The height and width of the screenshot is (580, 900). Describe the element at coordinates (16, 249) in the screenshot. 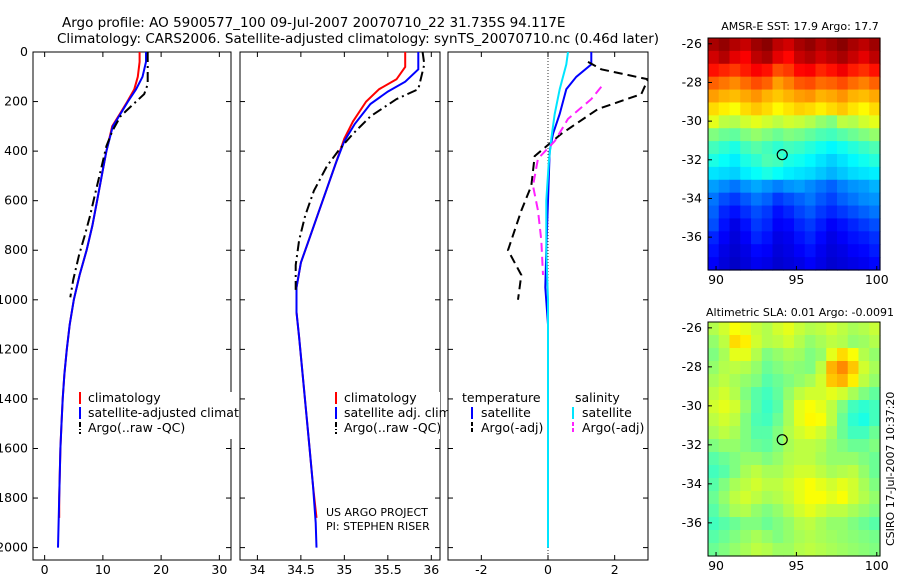

I see `y-tick-label: 800` at that location.